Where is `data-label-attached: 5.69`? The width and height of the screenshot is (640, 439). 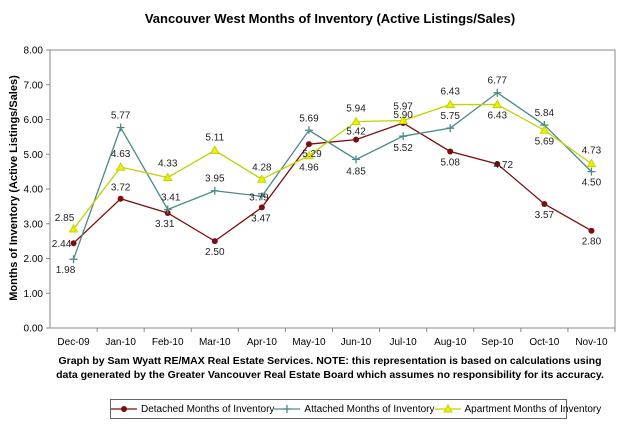 data-label-attached: 5.69 is located at coordinates (309, 118).